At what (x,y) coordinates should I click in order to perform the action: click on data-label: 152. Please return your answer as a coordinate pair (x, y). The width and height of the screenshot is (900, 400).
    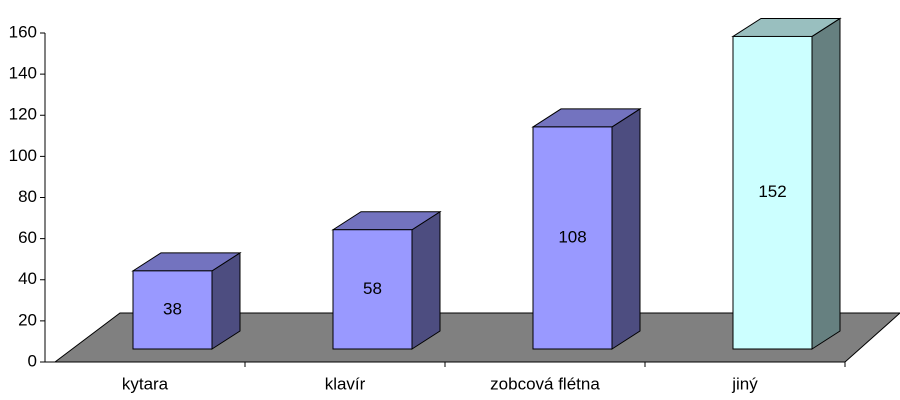
    Looking at the image, I should click on (772, 191).